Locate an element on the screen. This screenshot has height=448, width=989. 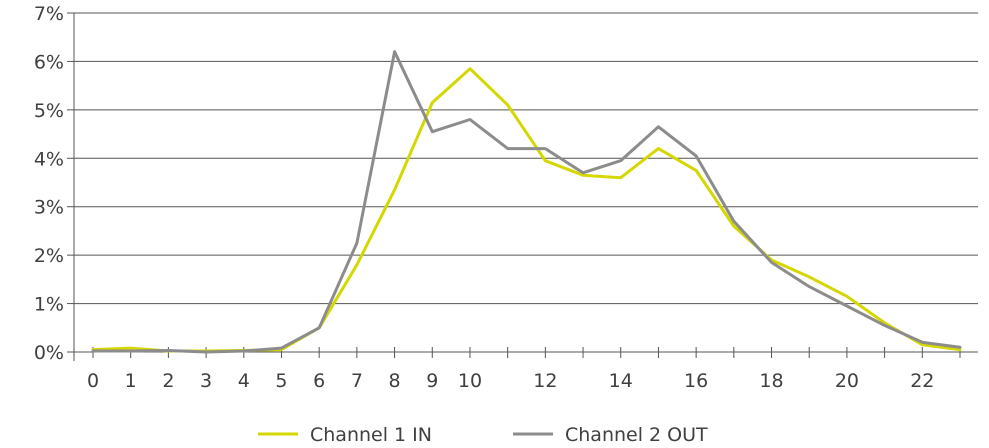
y-tick-label: 7% is located at coordinates (49, 14).